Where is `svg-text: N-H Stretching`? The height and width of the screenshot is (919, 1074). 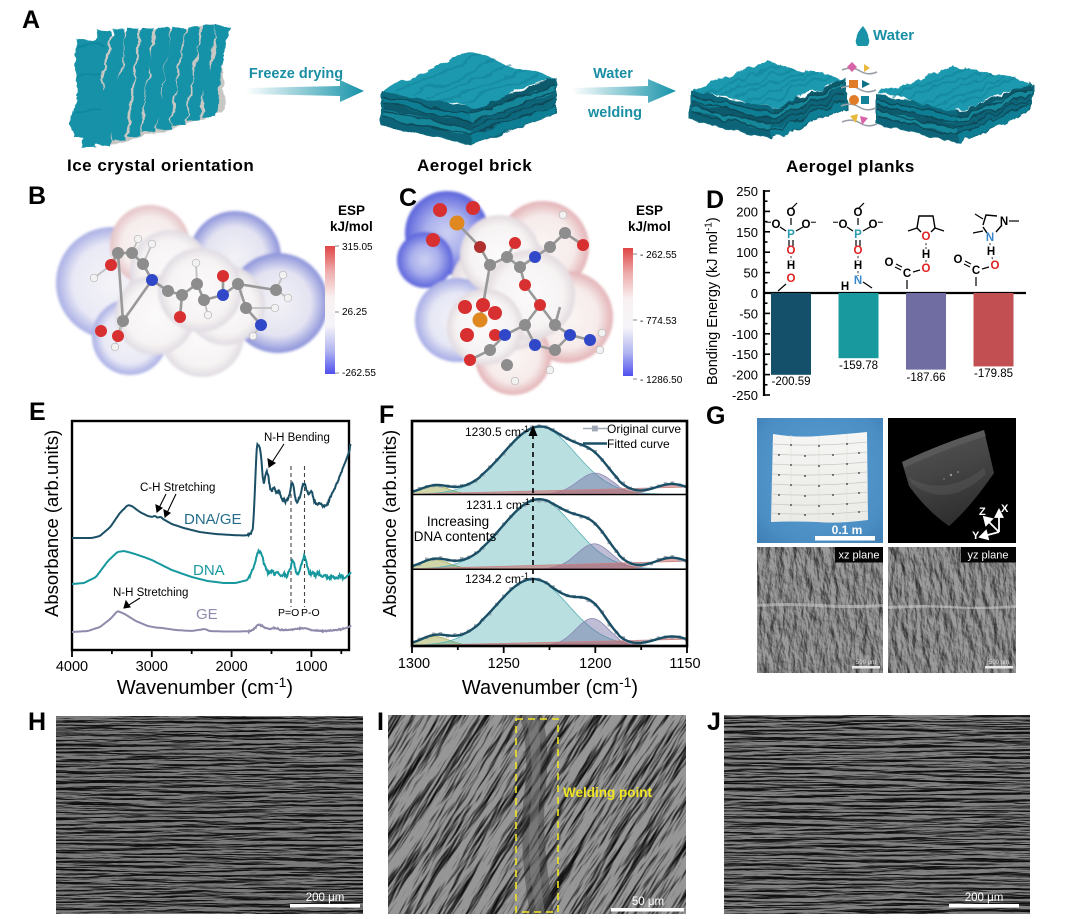 svg-text: N-H Stretching is located at coordinates (150, 593).